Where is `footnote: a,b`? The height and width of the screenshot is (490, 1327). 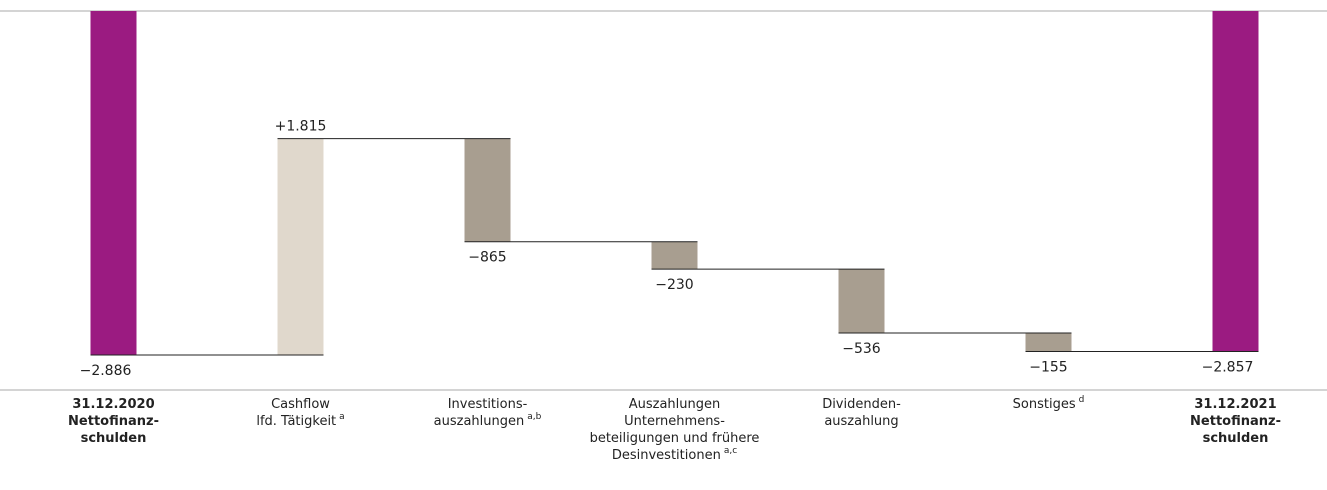 footnote: a,b is located at coordinates (534, 417).